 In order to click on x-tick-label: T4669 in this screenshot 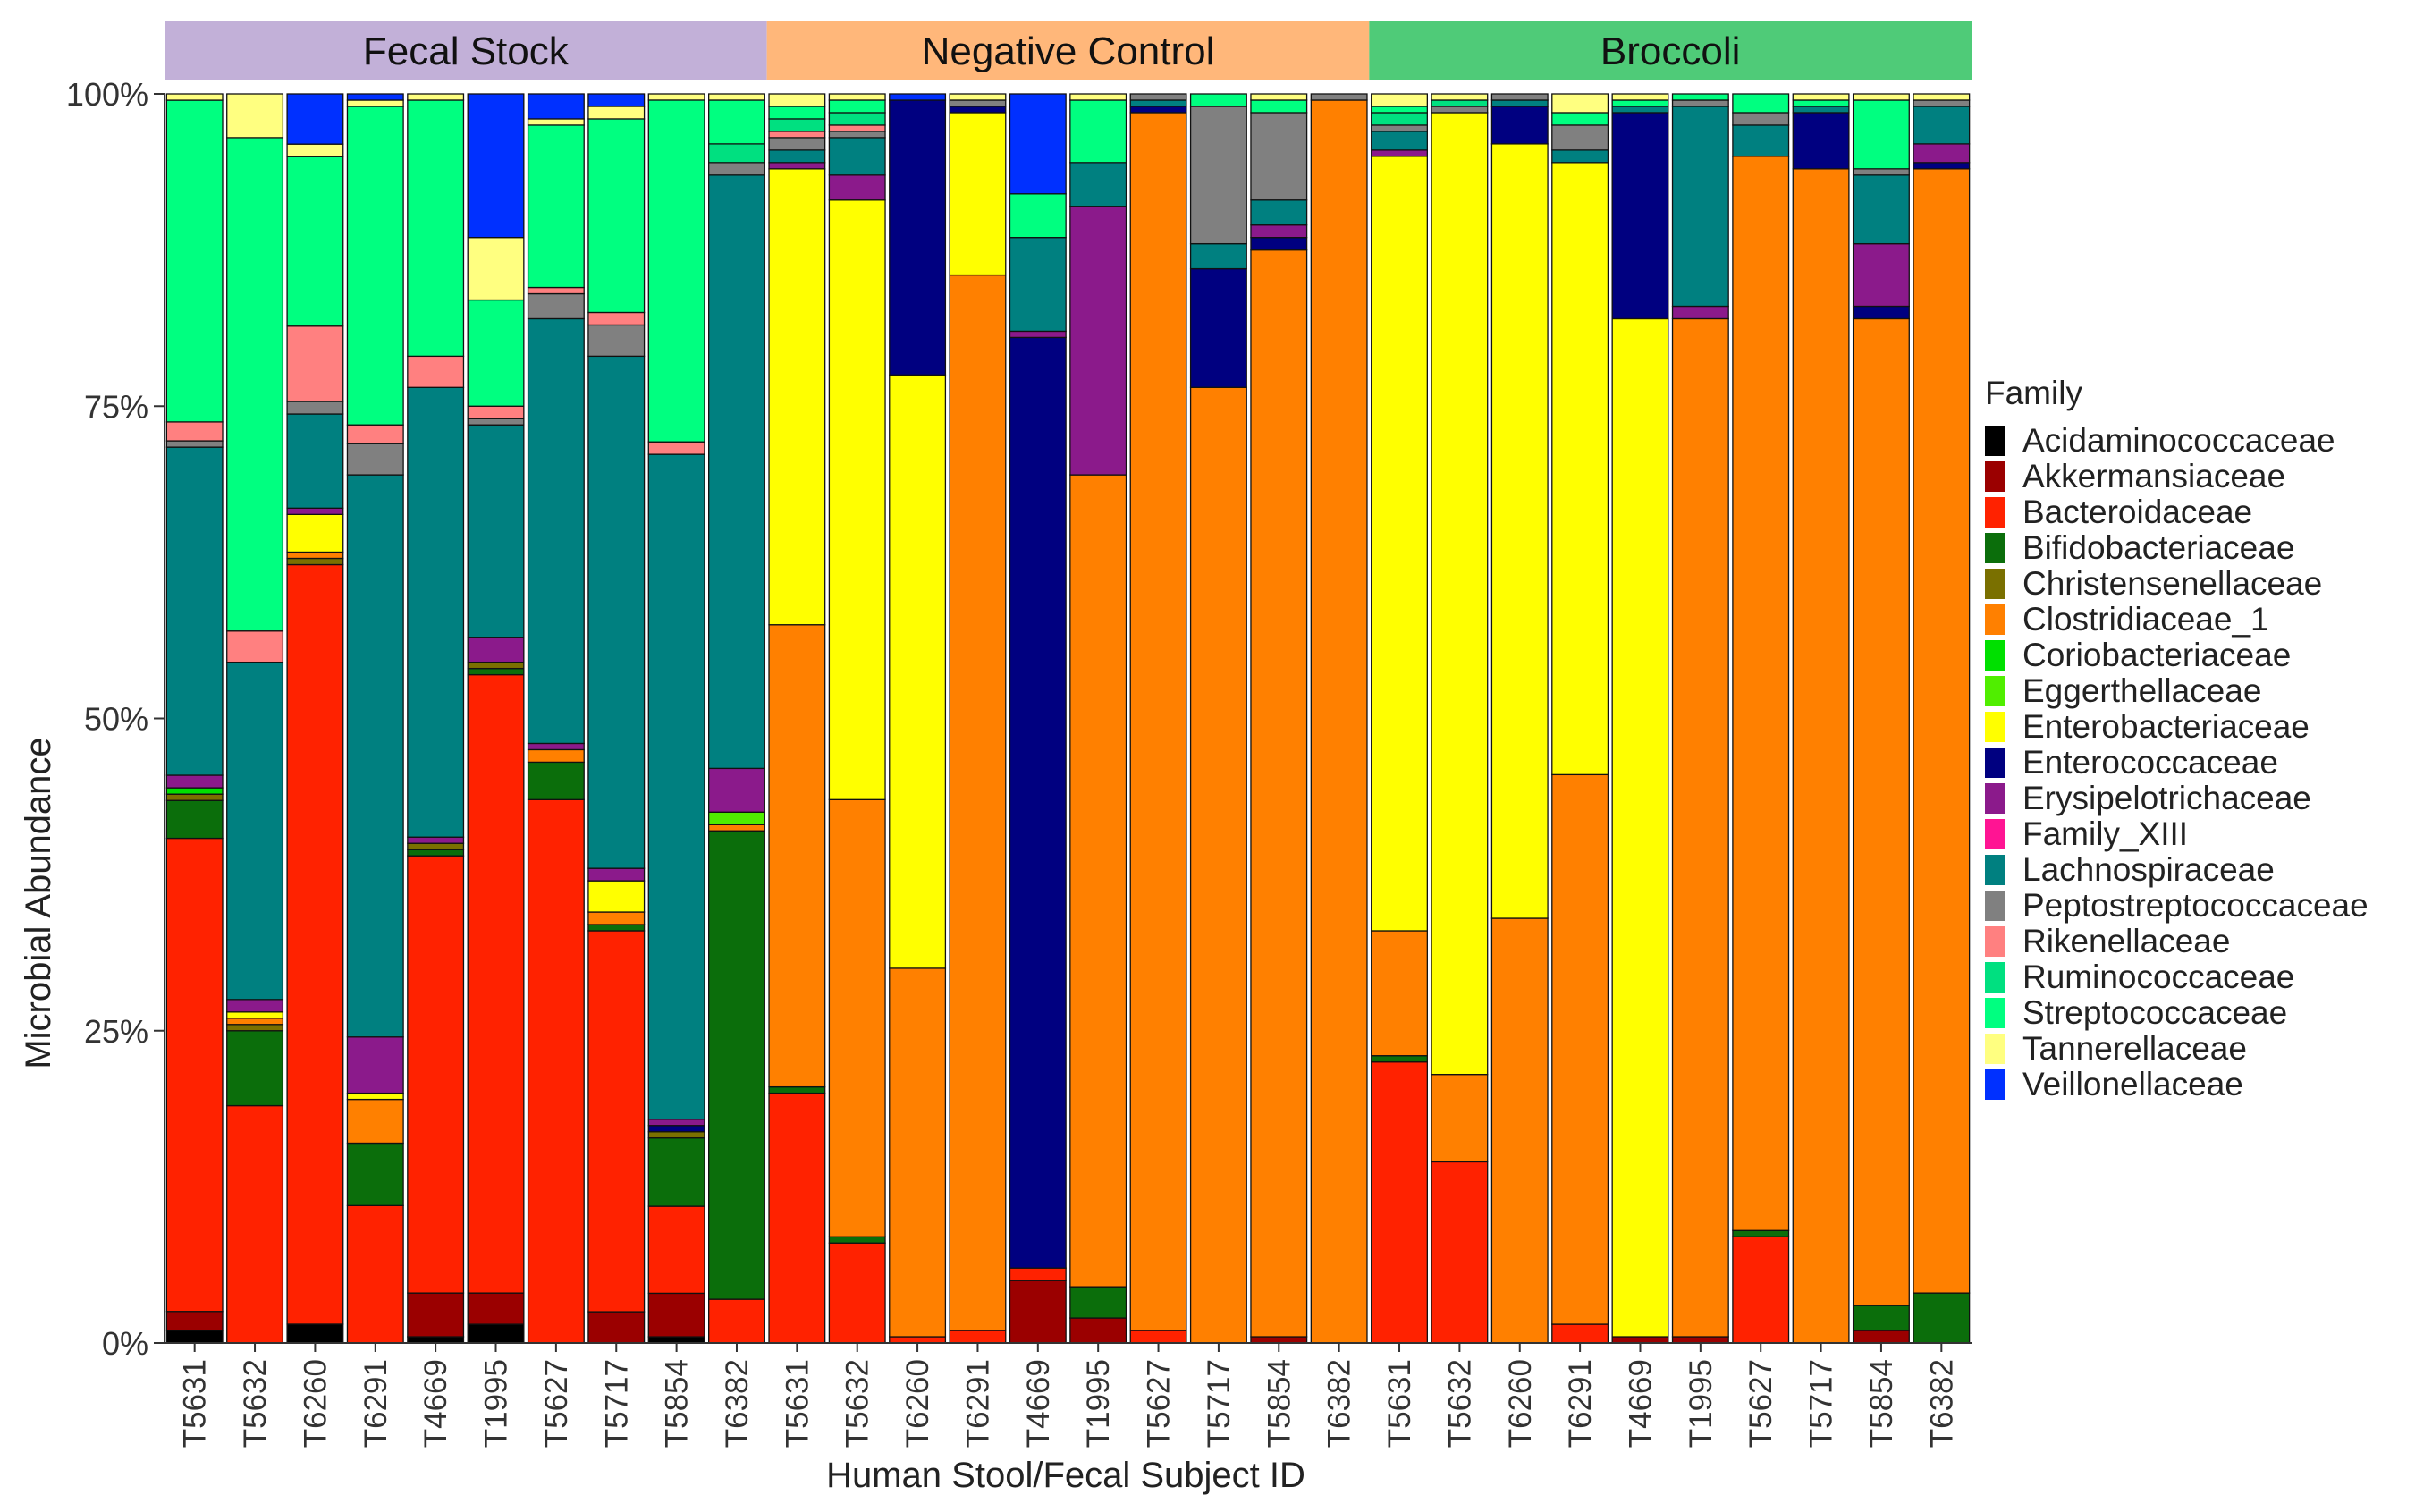, I will do `click(1038, 1404)`.